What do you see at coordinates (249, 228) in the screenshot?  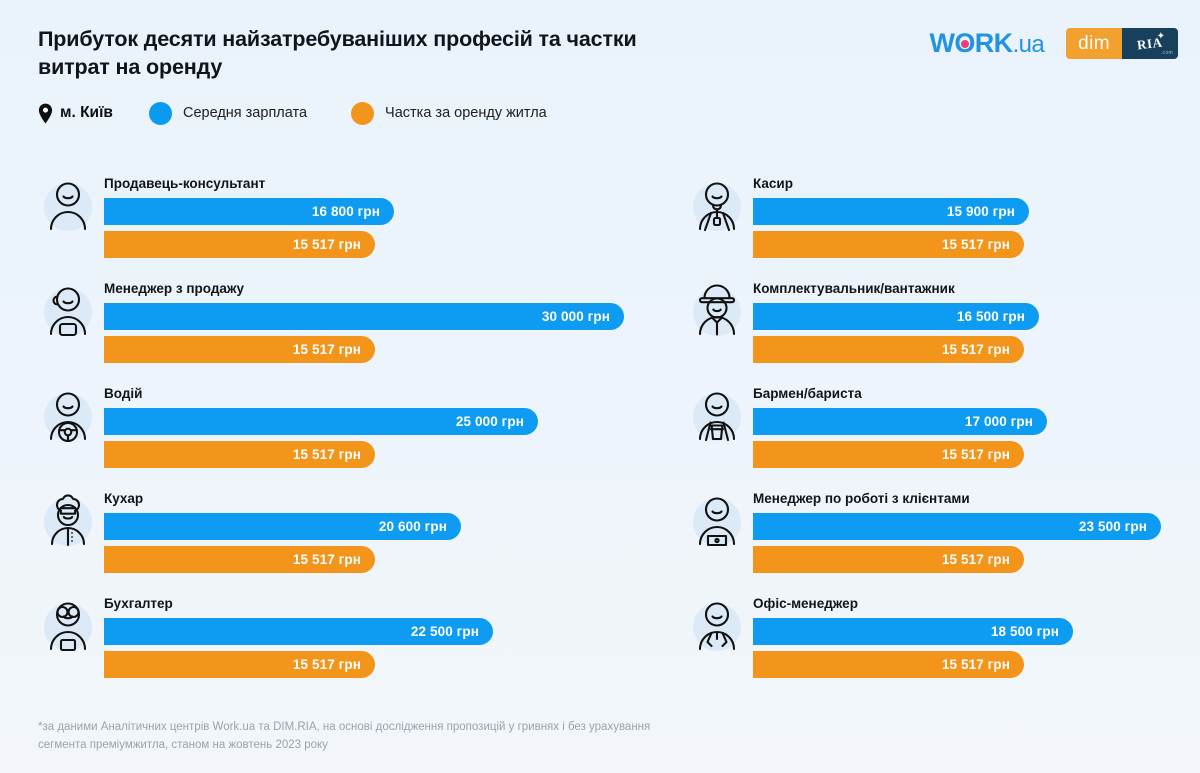 I see `bar-group: 16 800 грн 15 517 грн` at bounding box center [249, 228].